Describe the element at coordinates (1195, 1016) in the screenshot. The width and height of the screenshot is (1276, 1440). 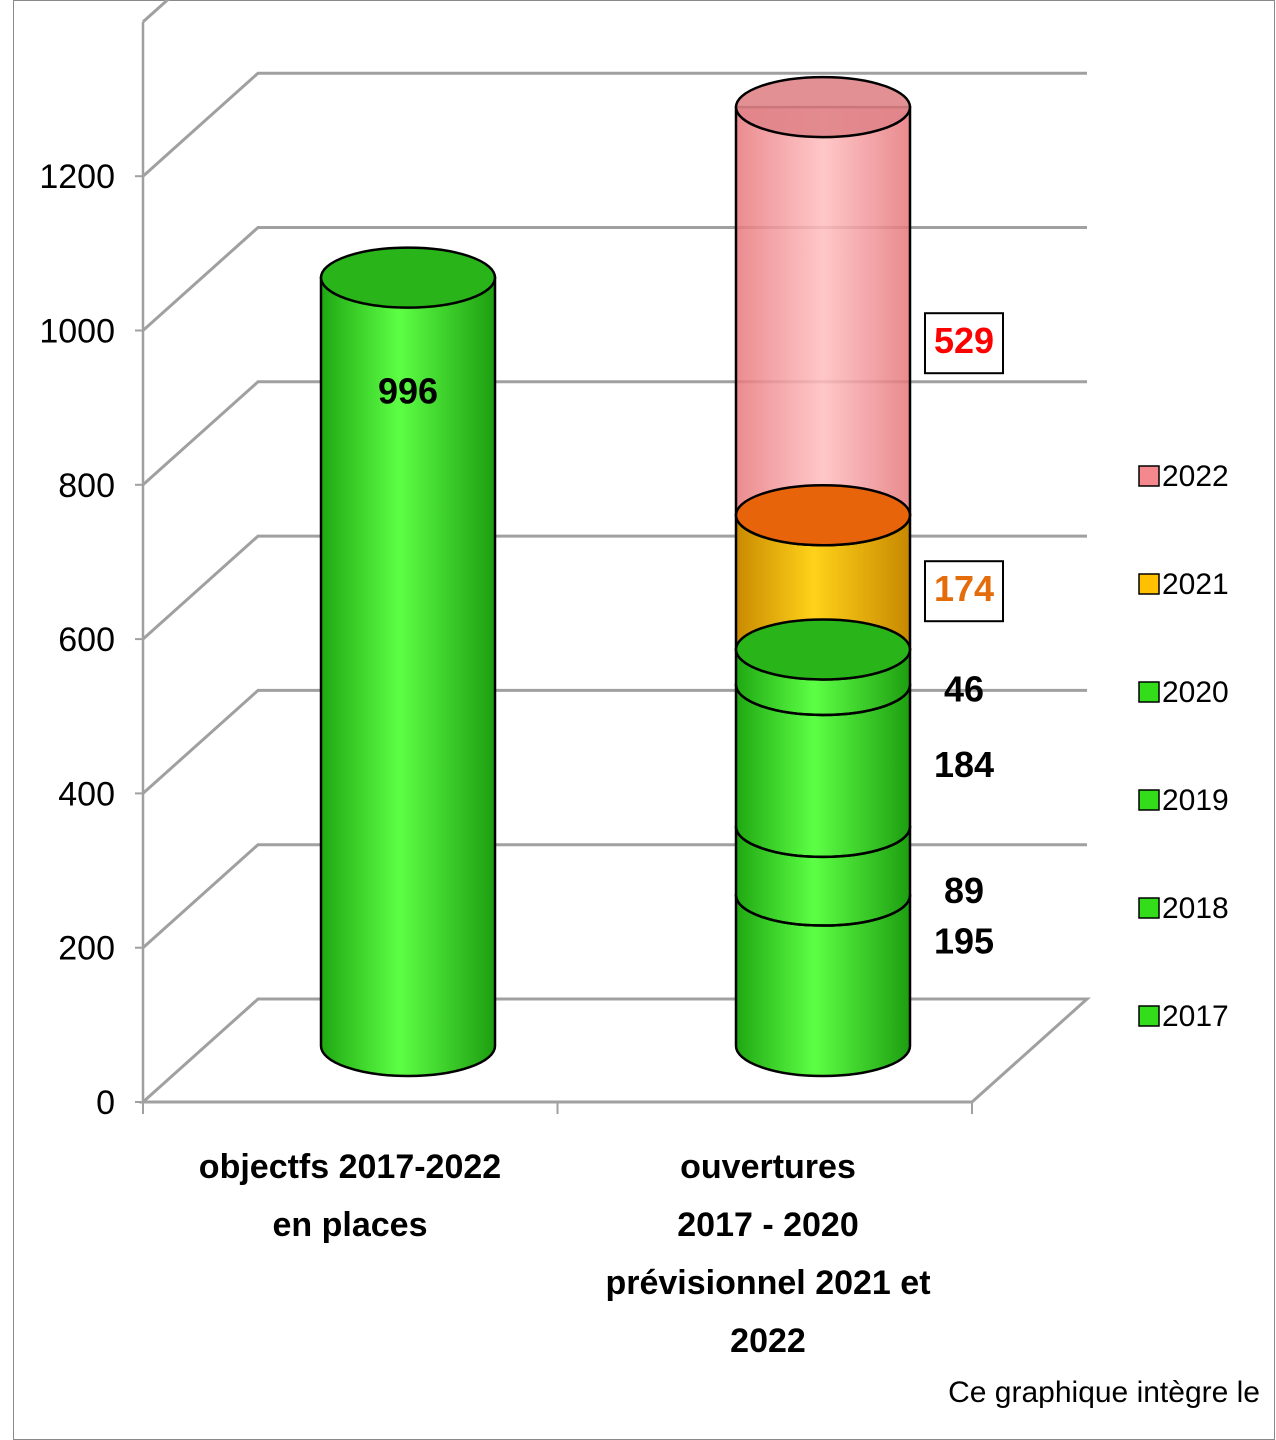
I see `legend-label: 2017` at that location.